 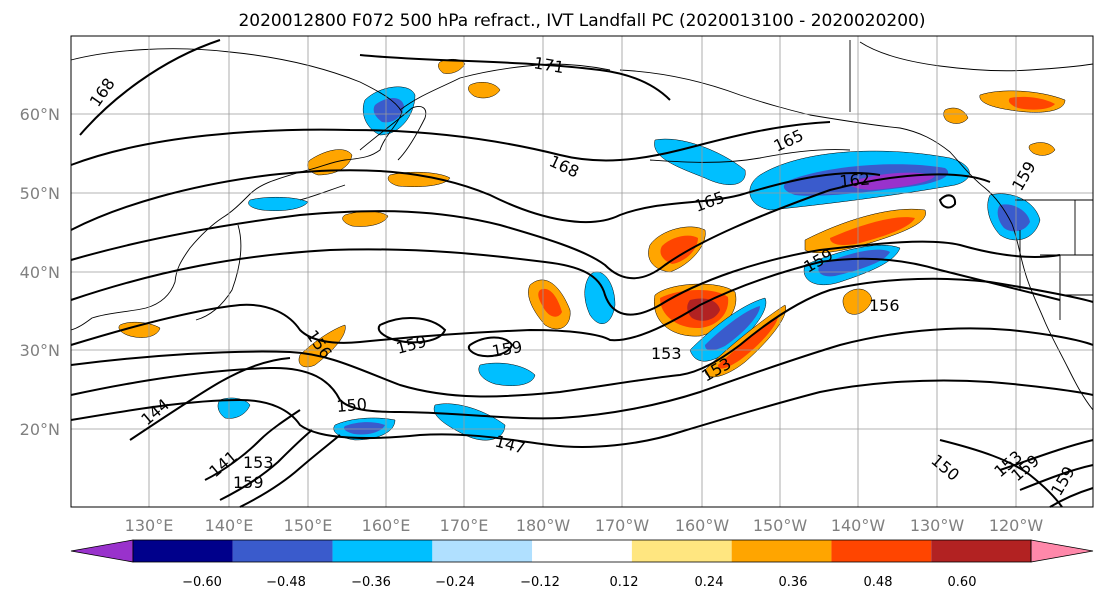 What do you see at coordinates (229, 525) in the screenshot?
I see `lon-label: 140°E` at bounding box center [229, 525].